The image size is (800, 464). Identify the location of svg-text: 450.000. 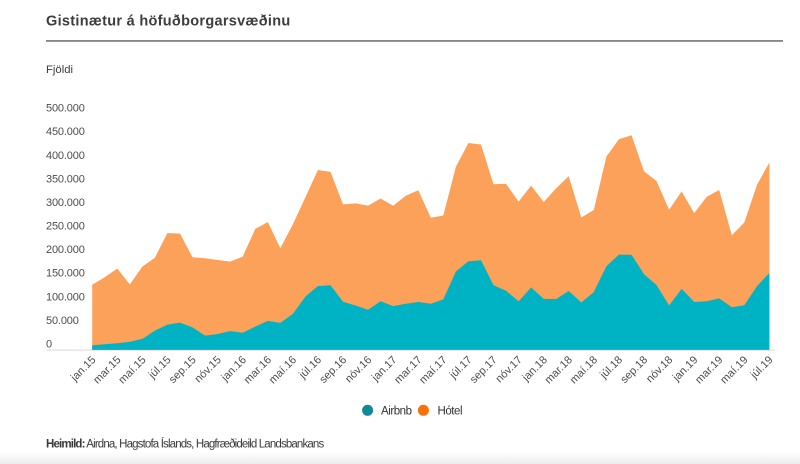
(65, 132).